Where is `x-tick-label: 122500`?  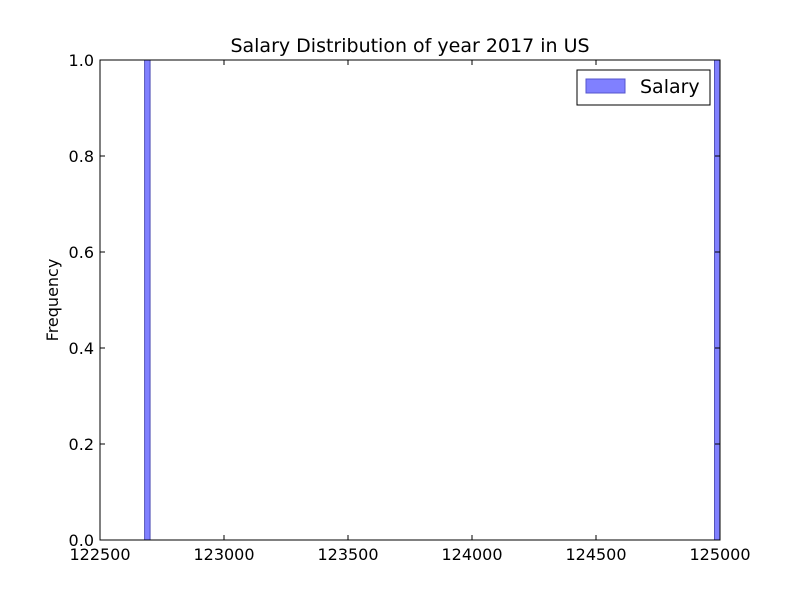 x-tick-label: 122500 is located at coordinates (99, 554).